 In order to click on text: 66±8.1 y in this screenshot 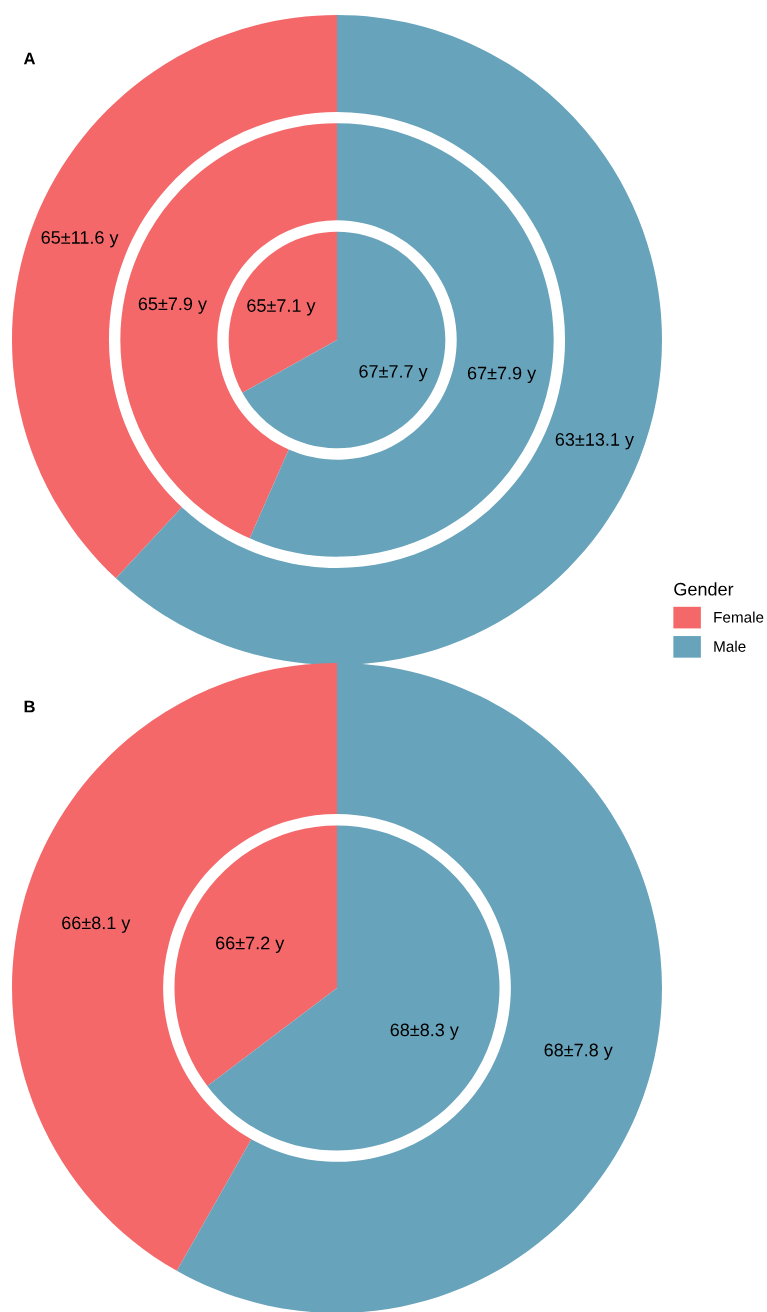, I will do `click(96, 924)`.